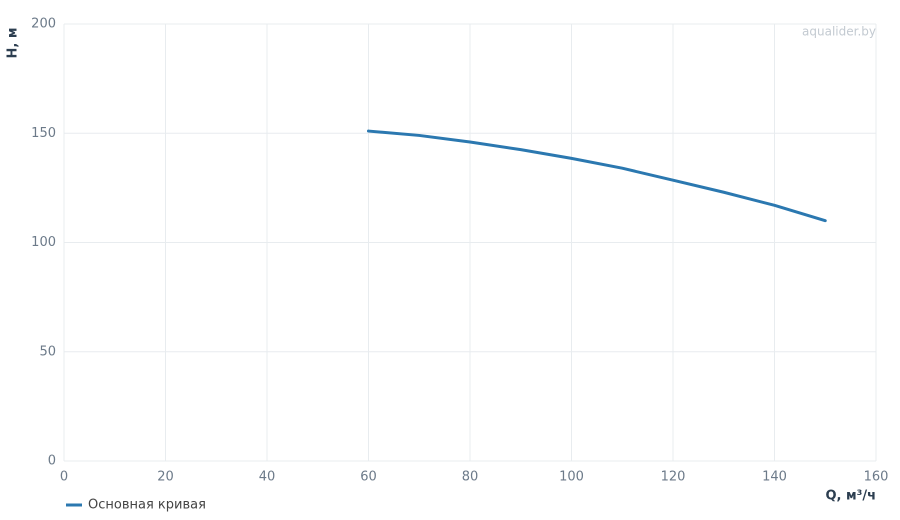  What do you see at coordinates (839, 32) in the screenshot?
I see `watermark: aqualider.by` at bounding box center [839, 32].